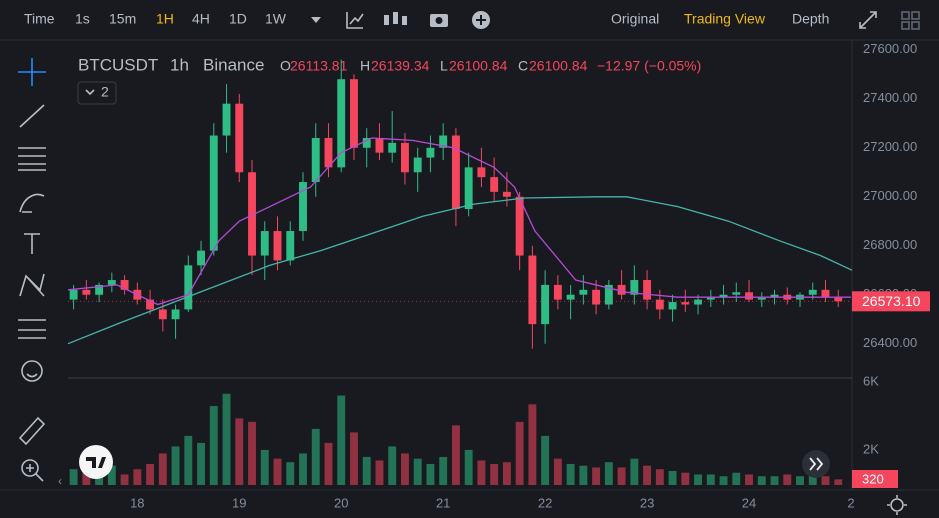 The image size is (939, 518). Describe the element at coordinates (32, 371) in the screenshot. I see `emoji-tool` at that location.